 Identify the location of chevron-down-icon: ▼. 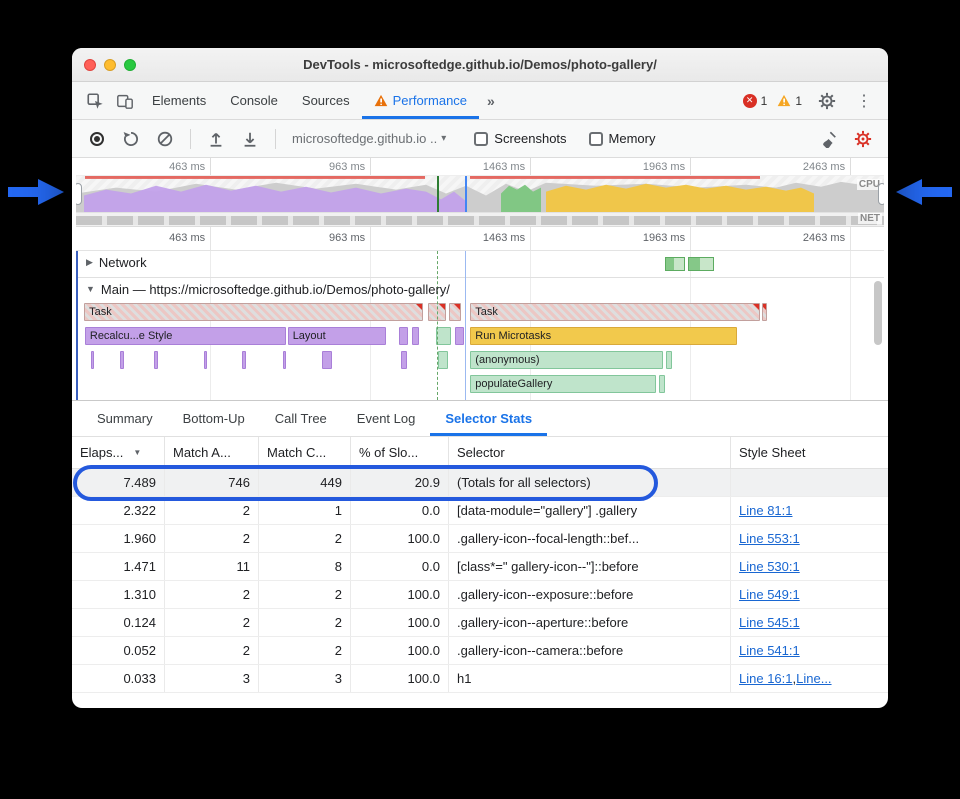
(90, 289).